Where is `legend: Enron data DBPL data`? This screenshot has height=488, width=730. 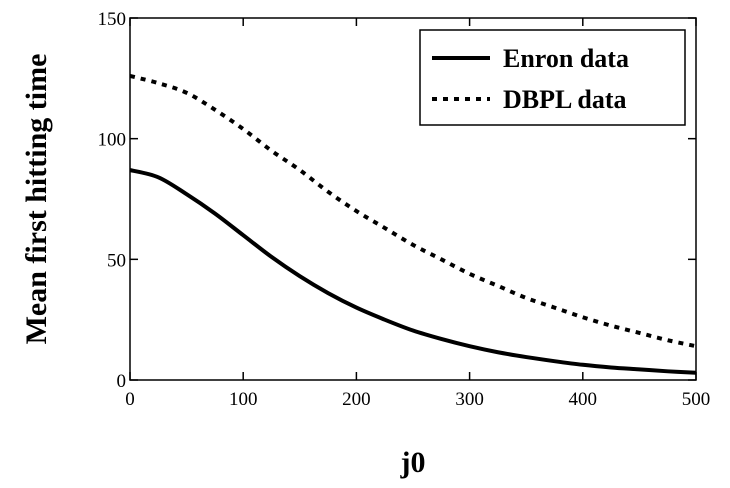 legend: Enron data DBPL data is located at coordinates (552, 77).